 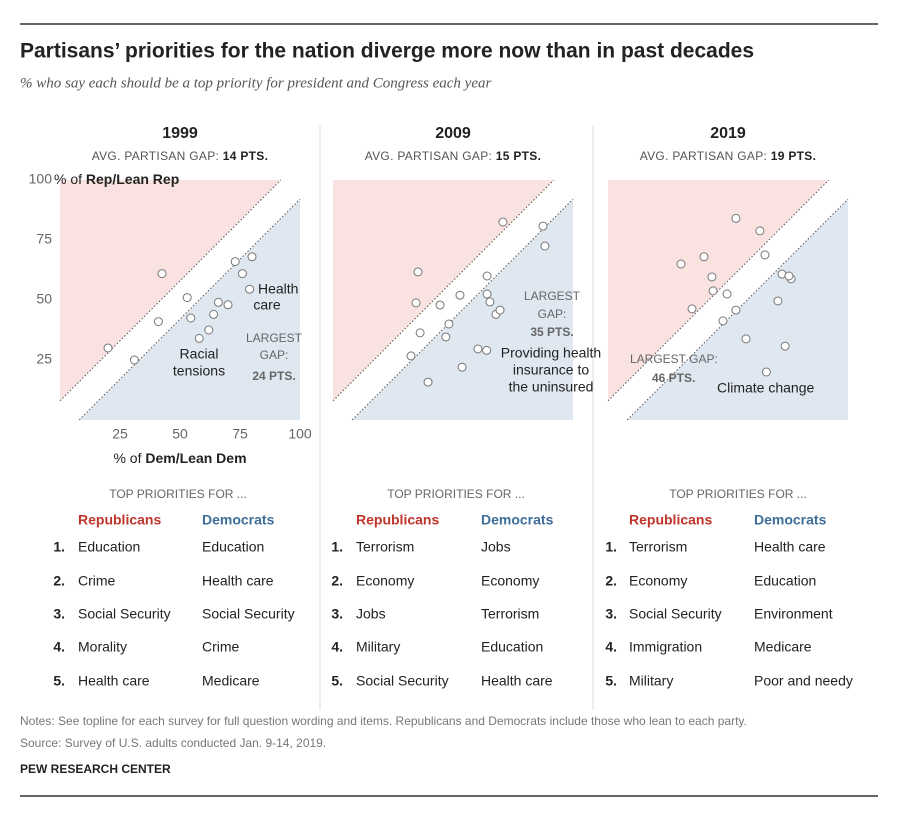 I want to click on brand: PEW RESEARCH CENTER, so click(x=95, y=769).